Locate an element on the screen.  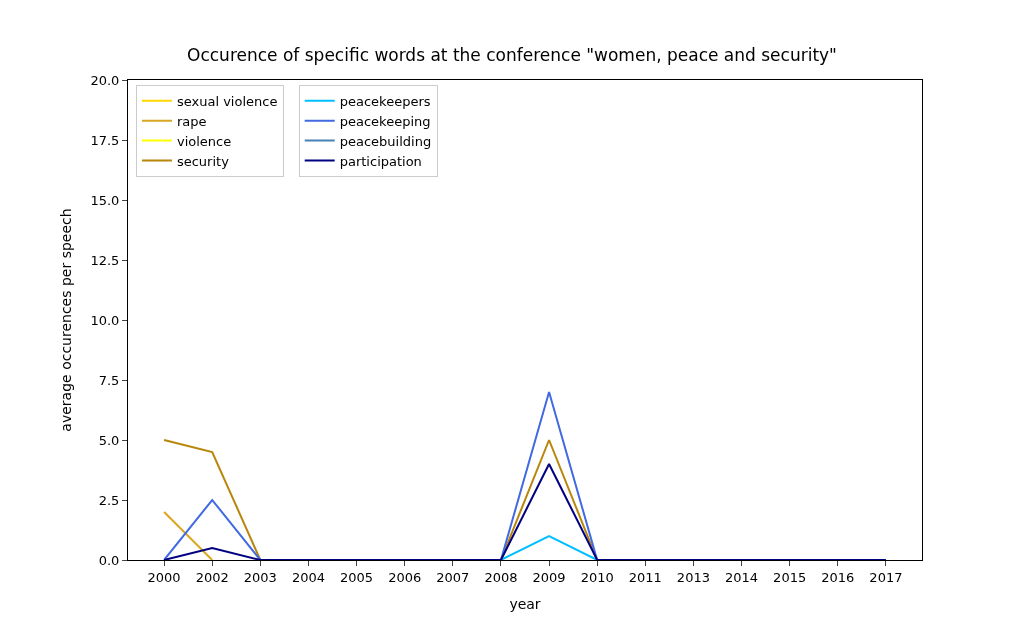
y-axis-title: average occurences per speech is located at coordinates (66, 320).